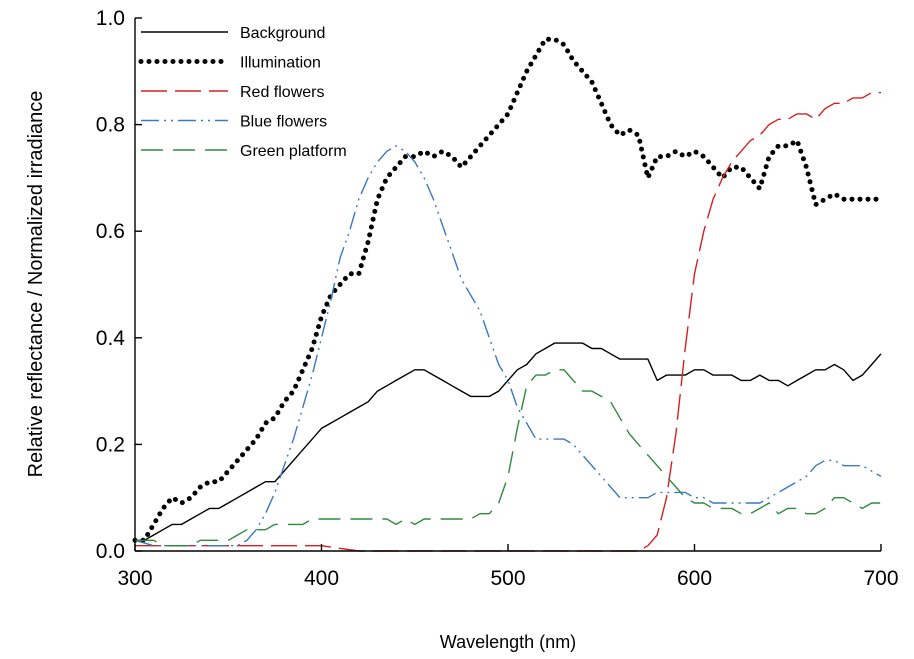  I want to click on y-tick-label: 0.0, so click(110, 551).